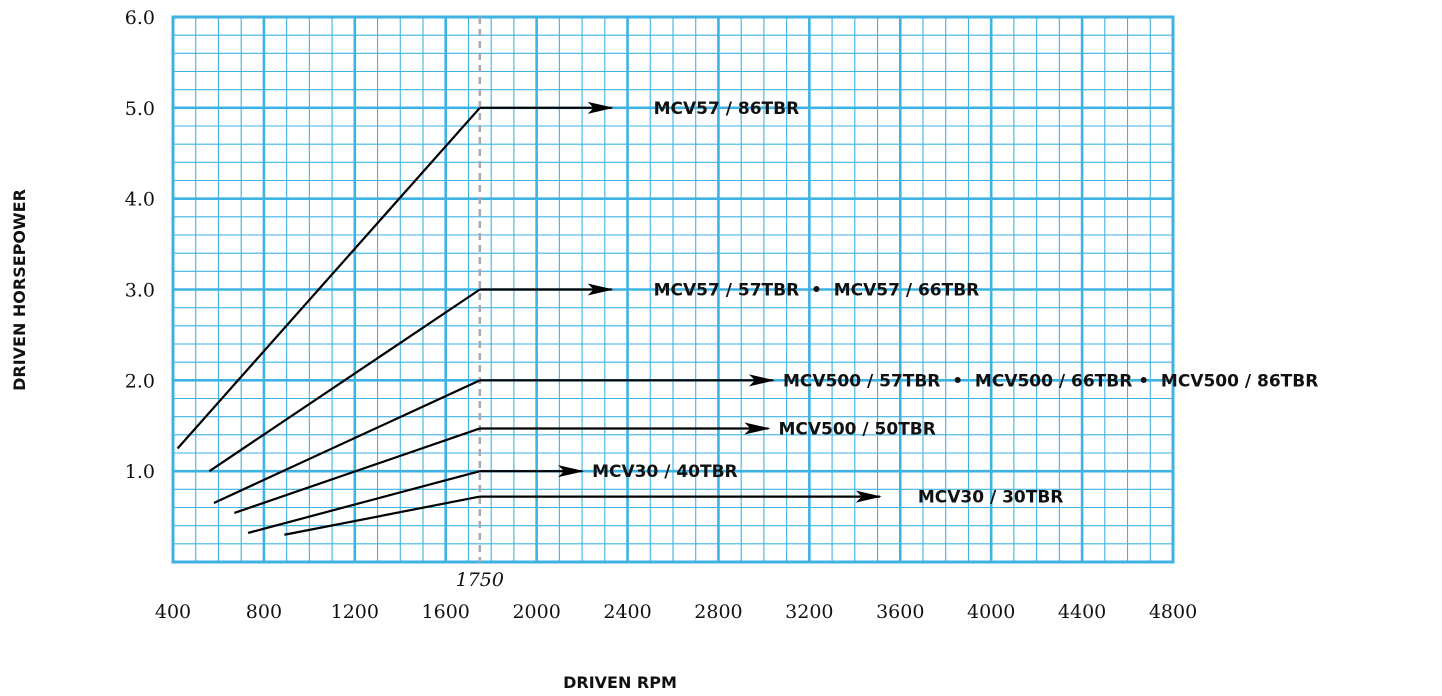  I want to click on series-label: MCV30 / 30TBR, so click(991, 498).